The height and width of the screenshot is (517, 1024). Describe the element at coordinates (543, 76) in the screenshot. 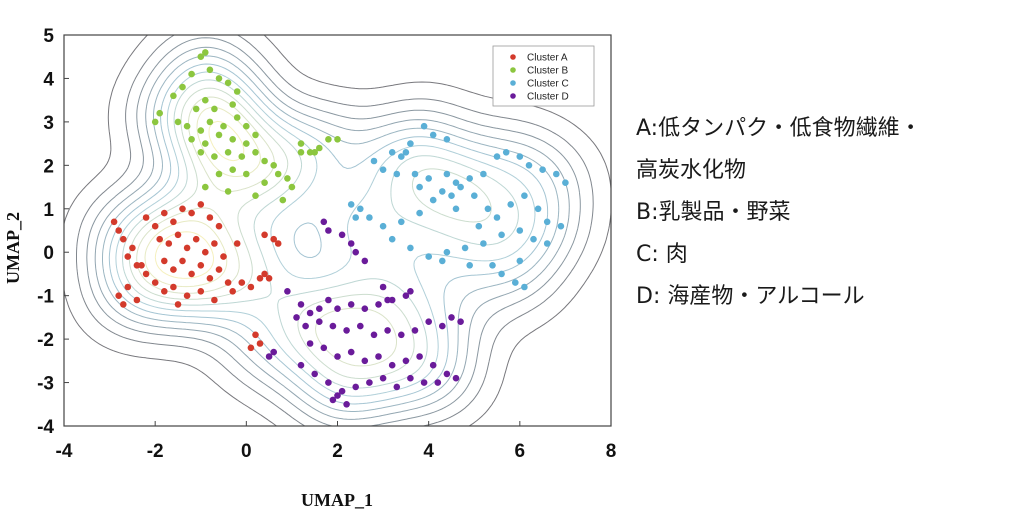

I see `legend: Cluster A Cluster B Cluster C Cluster D` at that location.